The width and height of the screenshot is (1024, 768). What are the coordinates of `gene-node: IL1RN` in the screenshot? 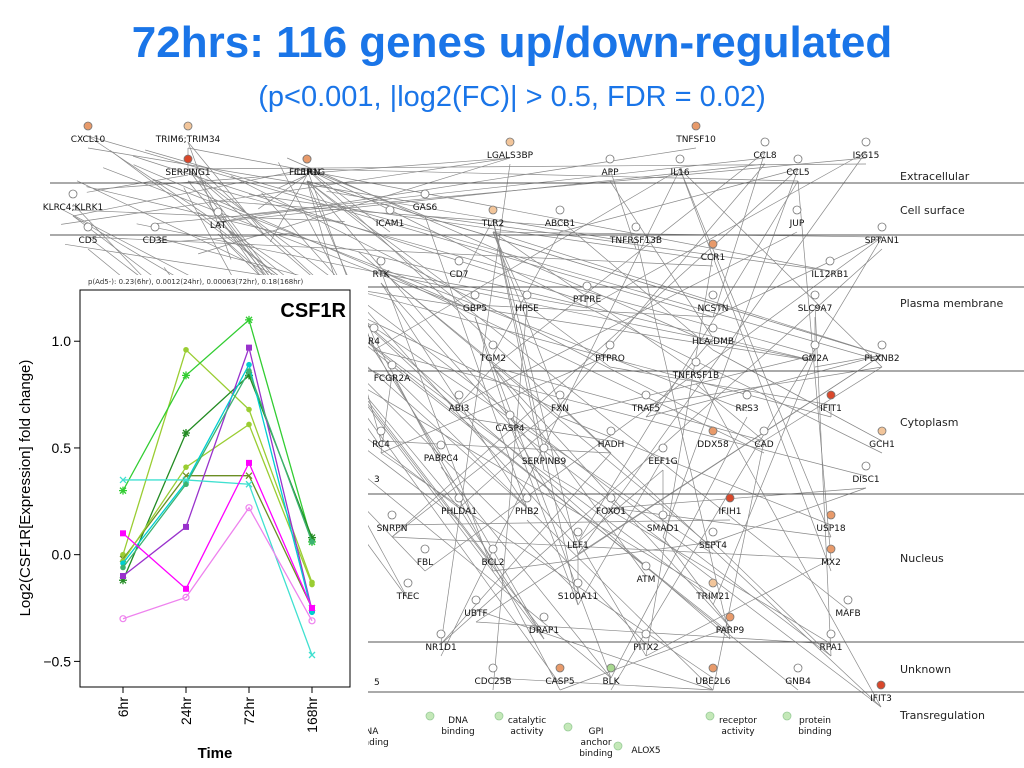 It's located at (307, 166).